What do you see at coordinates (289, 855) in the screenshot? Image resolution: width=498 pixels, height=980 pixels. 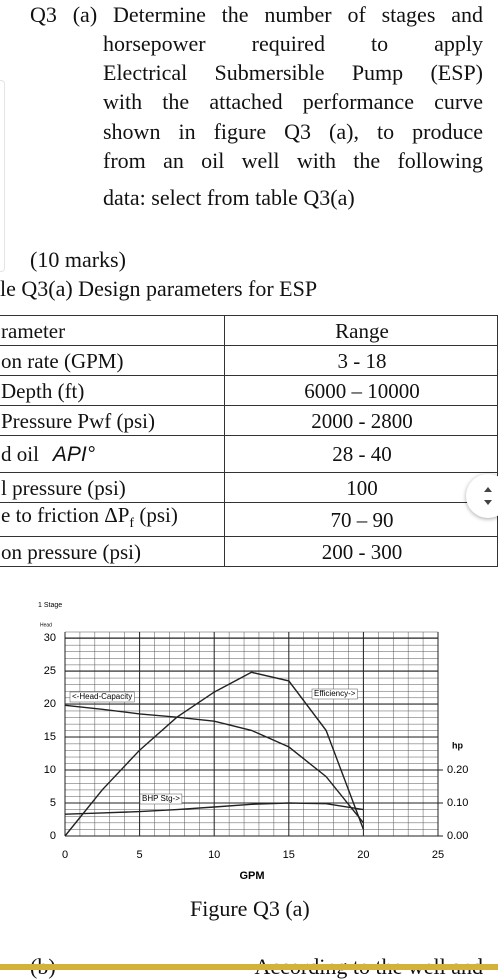 I see `x-tick-label: 15` at bounding box center [289, 855].